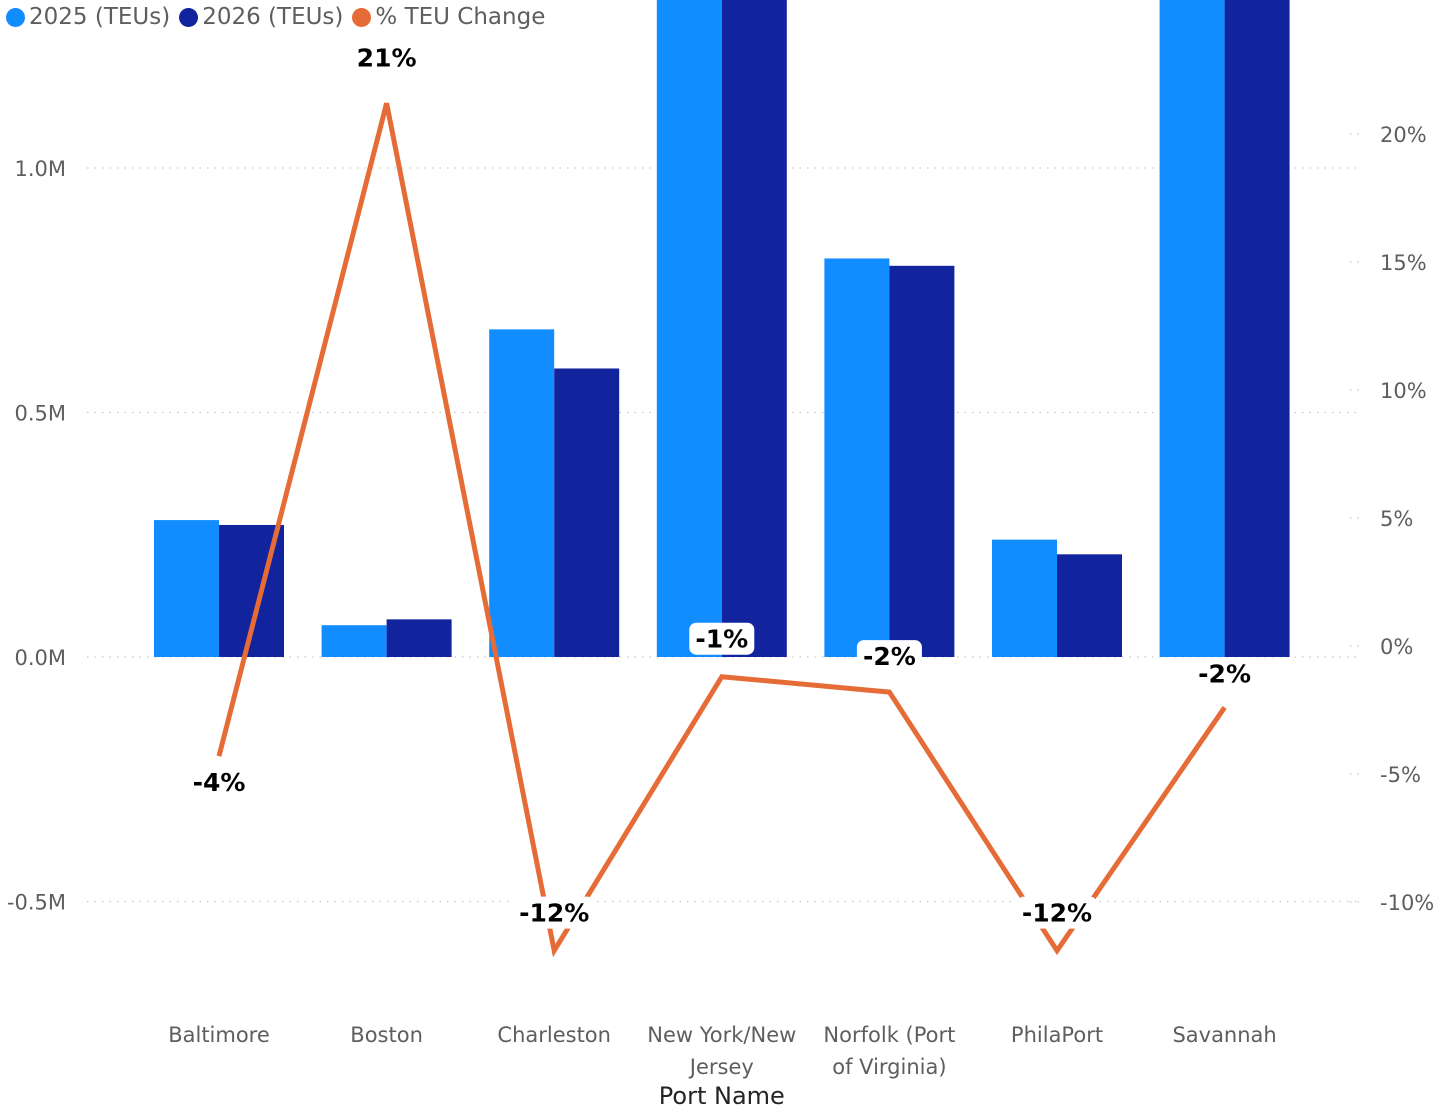 The height and width of the screenshot is (1116, 1434). I want to click on y-left-tick-label: 0.5M, so click(40, 414).